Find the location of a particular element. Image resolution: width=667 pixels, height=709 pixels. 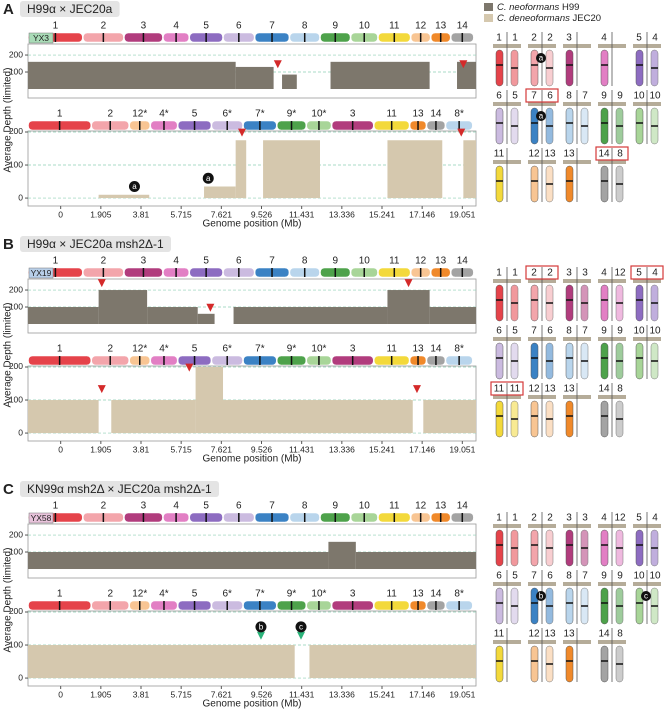

karyotype-note: a is located at coordinates (541, 116).